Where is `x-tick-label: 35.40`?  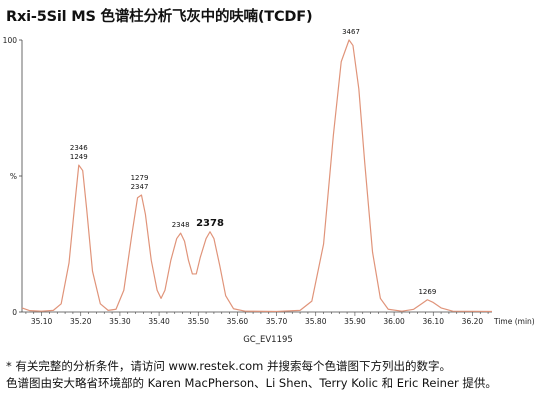
x-tick-label: 35.40 is located at coordinates (159, 321).